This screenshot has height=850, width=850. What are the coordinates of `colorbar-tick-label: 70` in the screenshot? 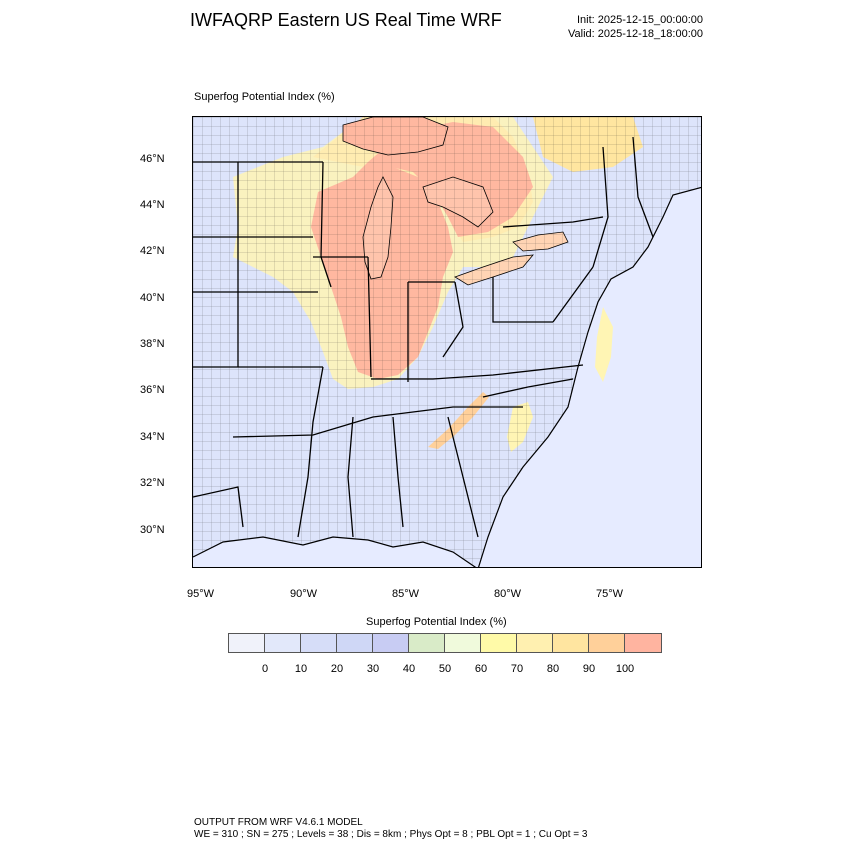 It's located at (517, 669).